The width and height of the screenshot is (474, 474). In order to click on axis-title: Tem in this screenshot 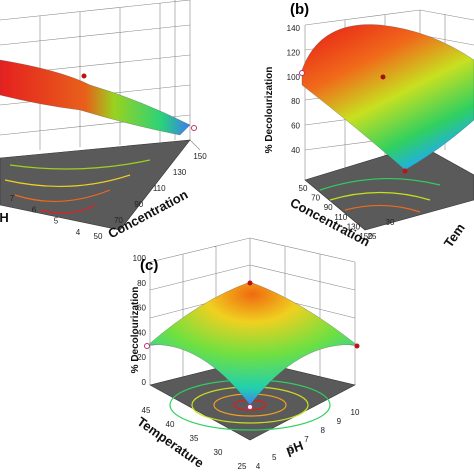, I will do `click(454, 236)`.